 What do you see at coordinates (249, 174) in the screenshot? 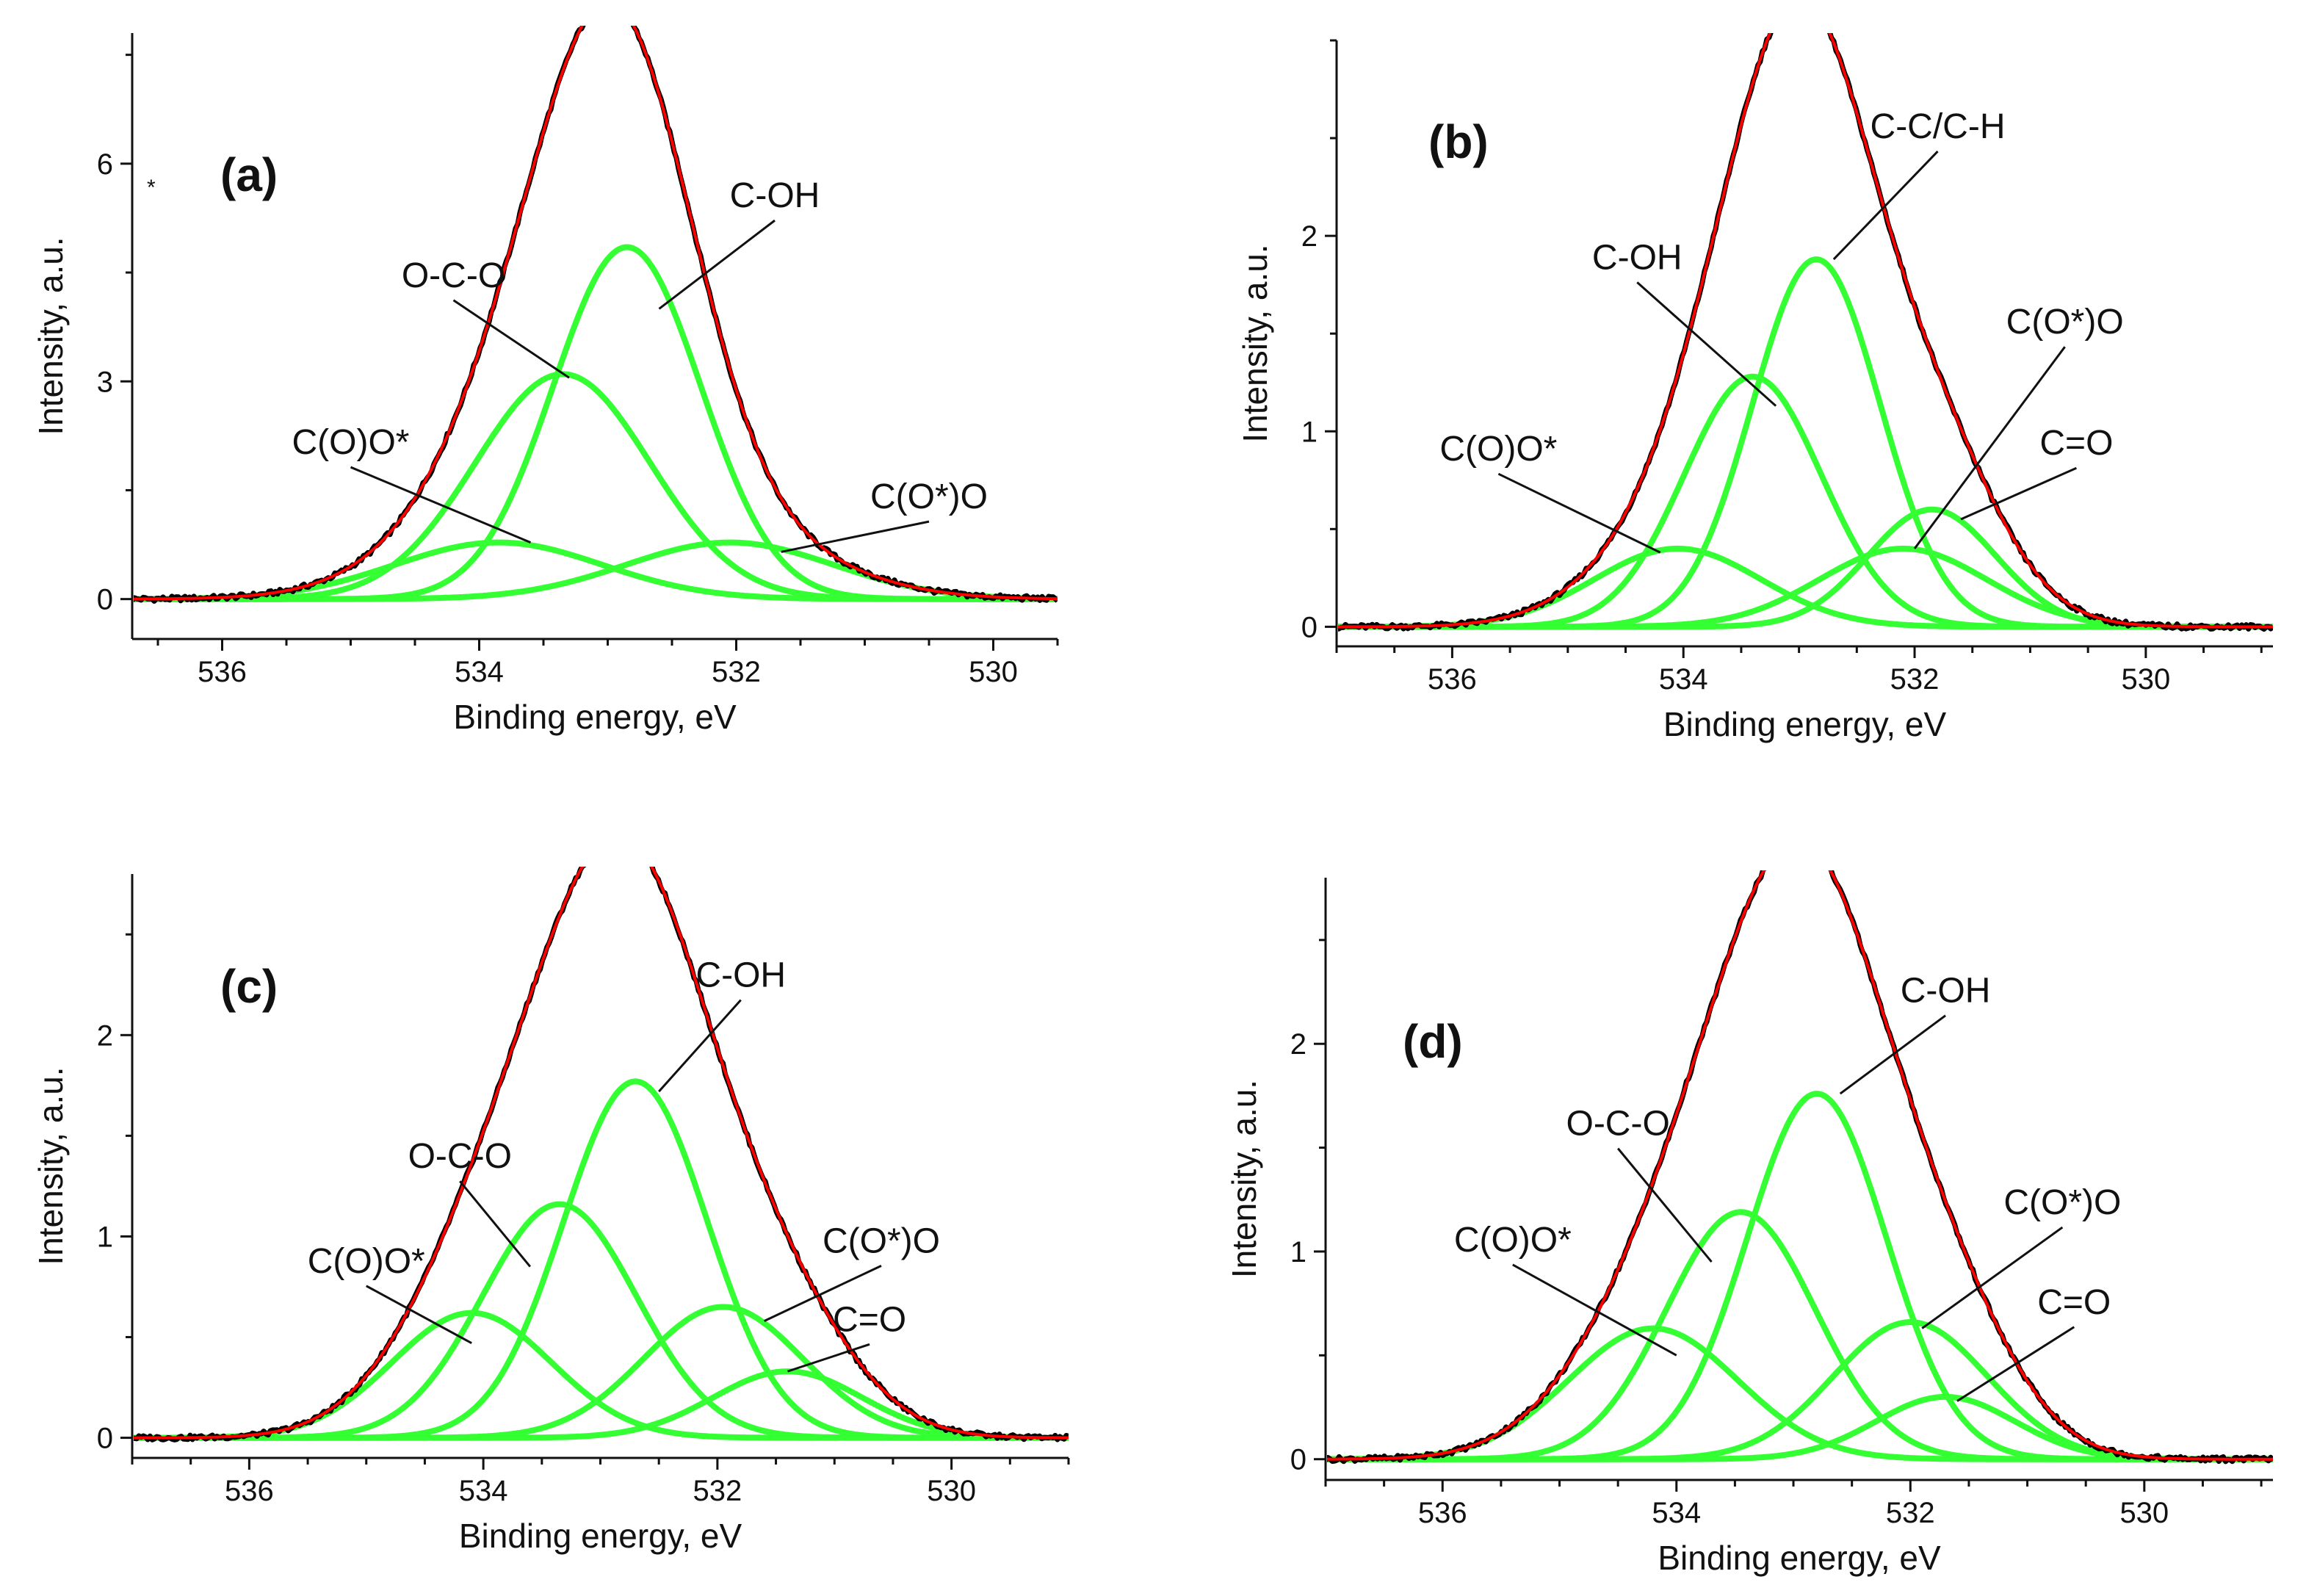
I see `panel-letter: (a)` at bounding box center [249, 174].